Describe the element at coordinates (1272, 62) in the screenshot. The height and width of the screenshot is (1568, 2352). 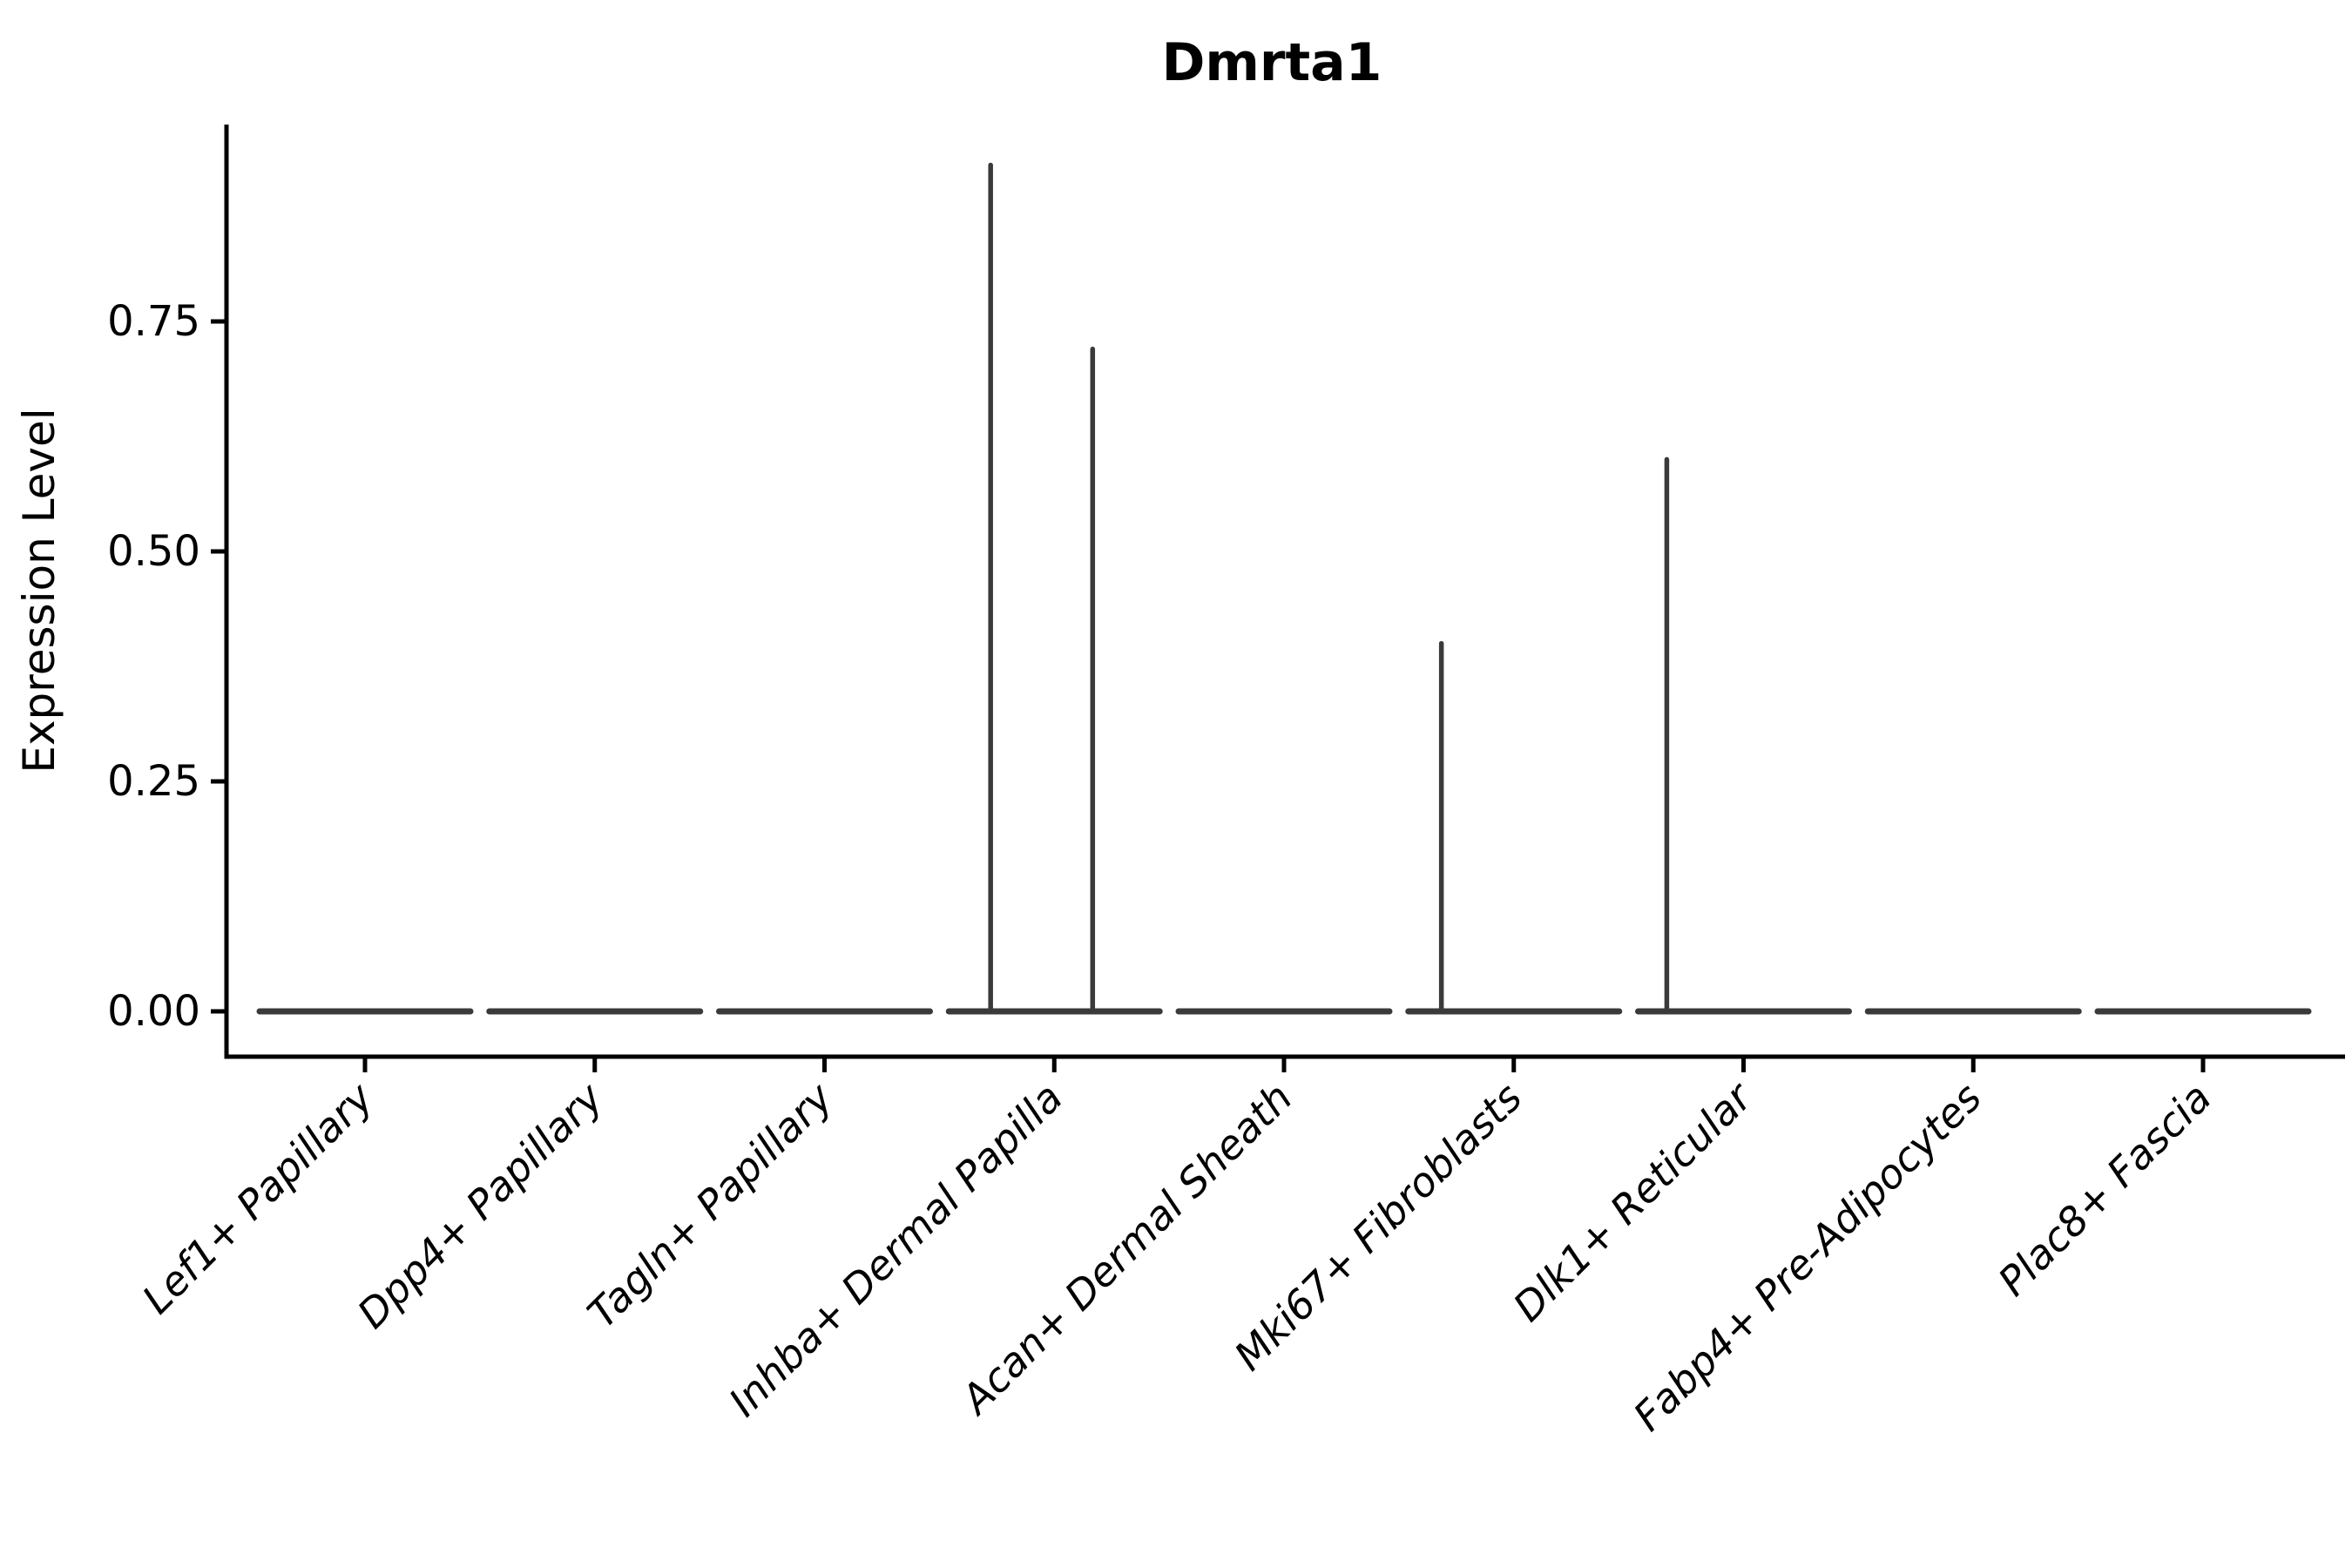
I see `chart-title: Dmrta1` at that location.